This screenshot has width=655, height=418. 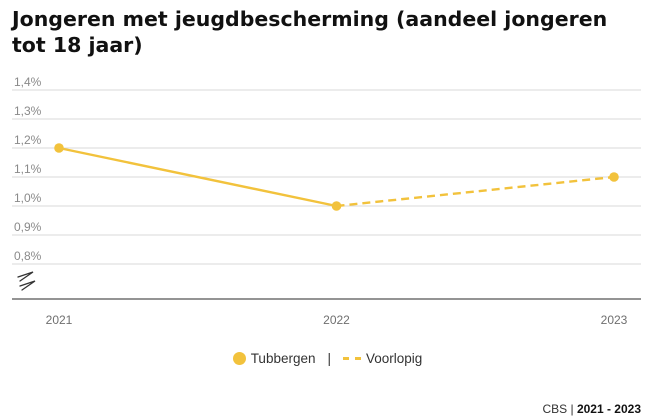 What do you see at coordinates (614, 320) in the screenshot?
I see `x-tick-label: 2023` at bounding box center [614, 320].